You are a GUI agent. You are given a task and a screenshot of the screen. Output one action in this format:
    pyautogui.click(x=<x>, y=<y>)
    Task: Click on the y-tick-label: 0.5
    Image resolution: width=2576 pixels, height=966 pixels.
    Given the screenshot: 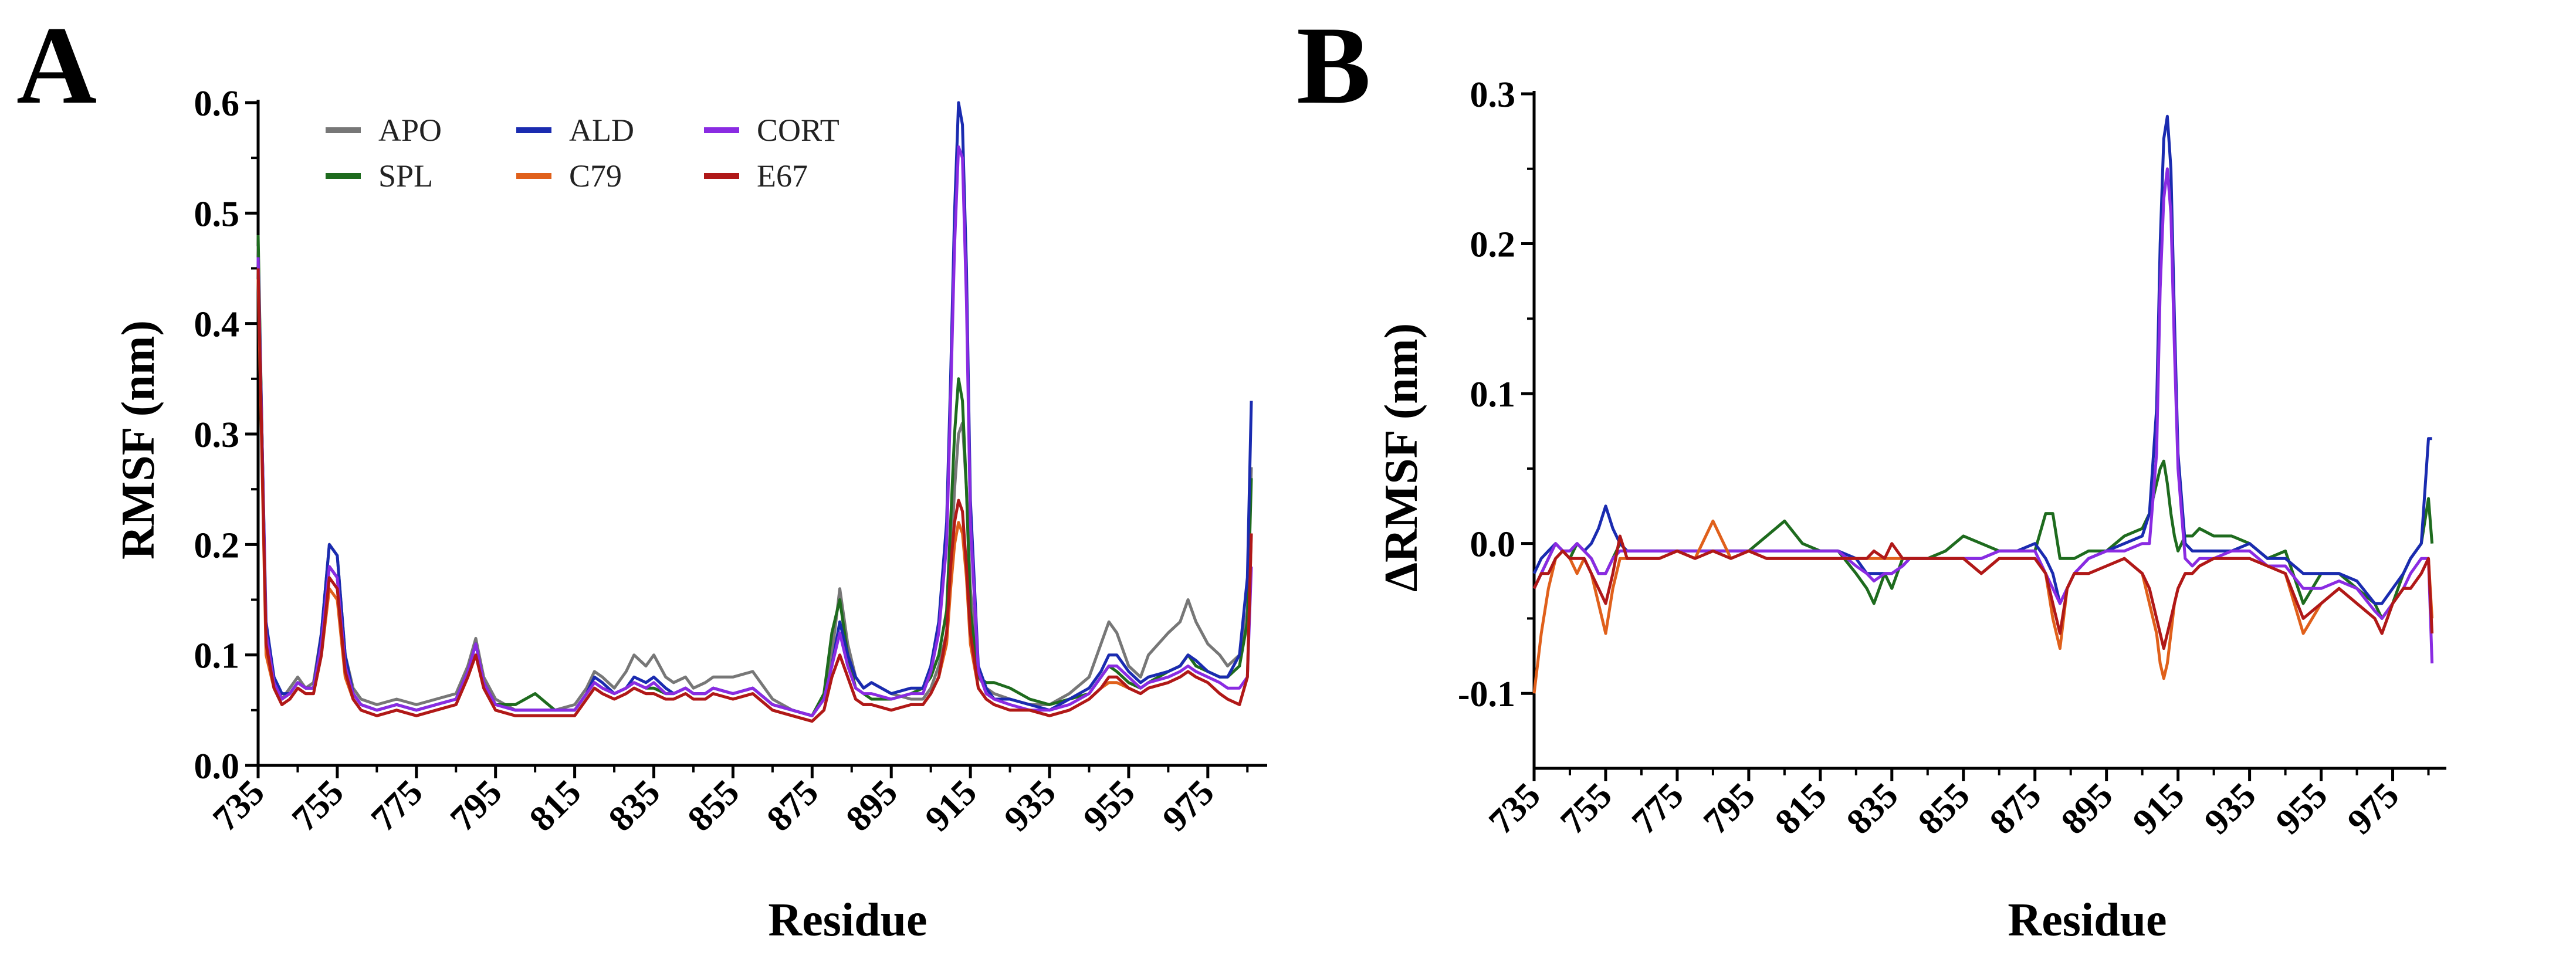 What is the action you would take?
    pyautogui.click(x=217, y=214)
    